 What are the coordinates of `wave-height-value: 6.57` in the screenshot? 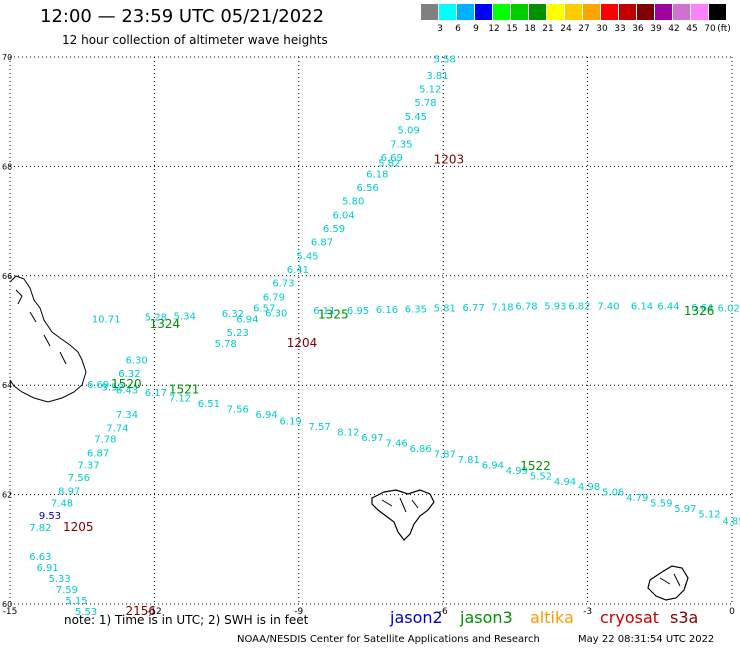 It's located at (264, 308).